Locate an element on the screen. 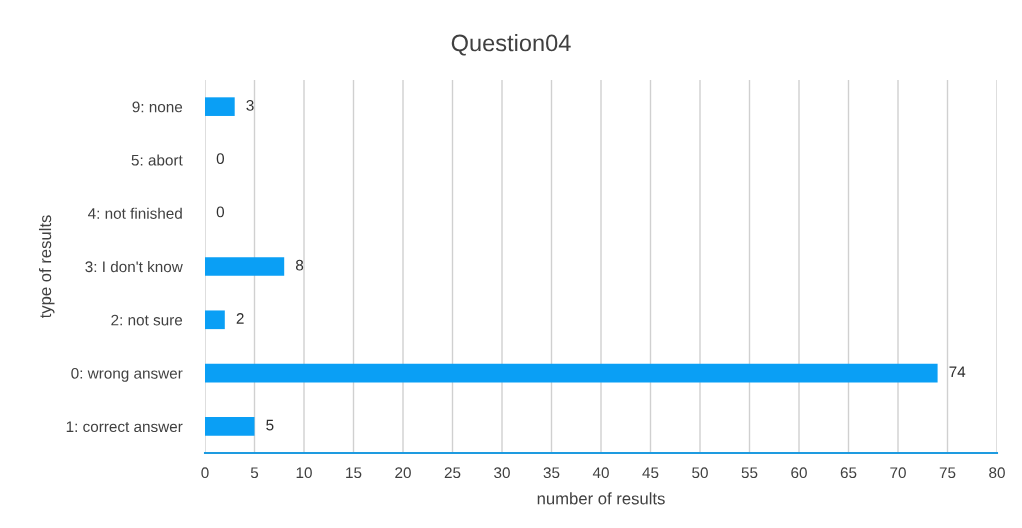  y-tick-label: 5: abort is located at coordinates (157, 160).